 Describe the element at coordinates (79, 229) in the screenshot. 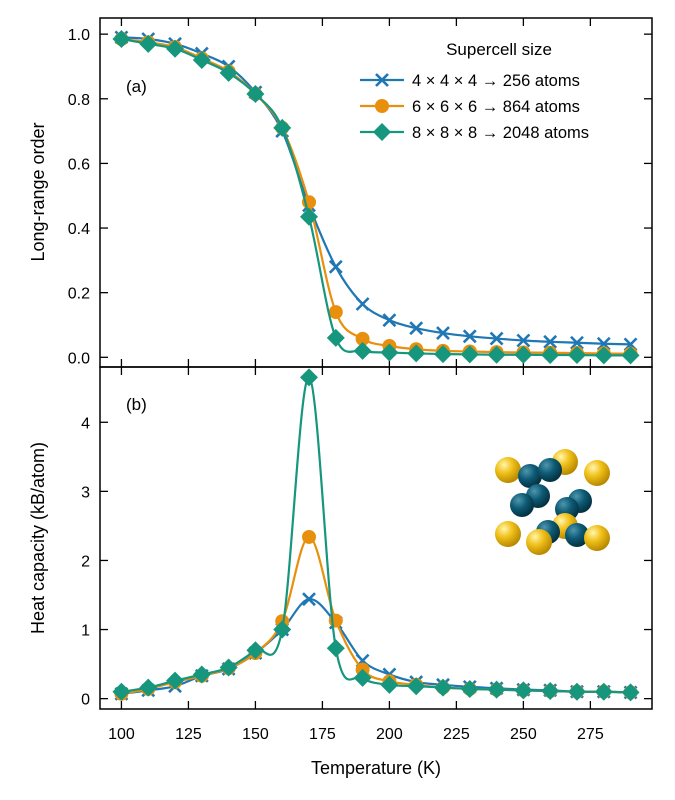

I see `y-tick-label: 0.4` at that location.